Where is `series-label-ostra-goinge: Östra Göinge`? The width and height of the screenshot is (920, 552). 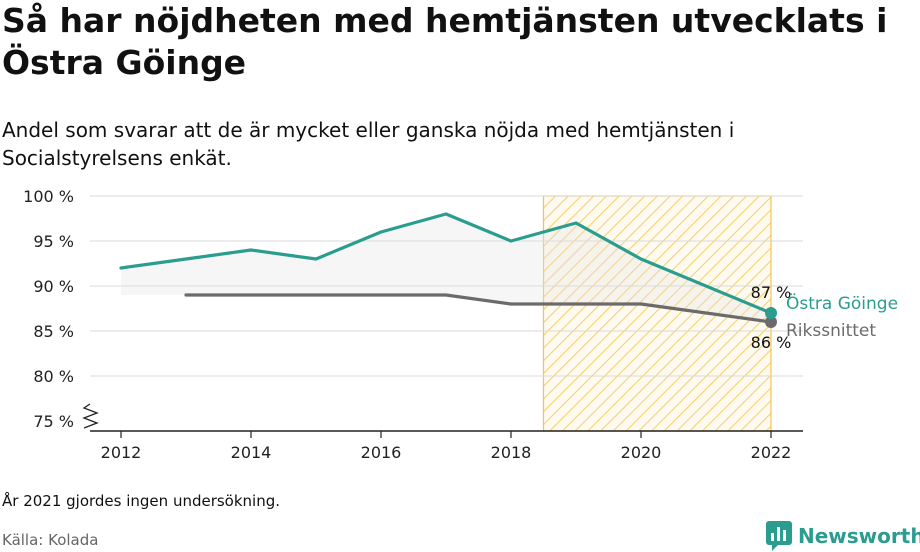 series-label-ostra-goinge: Östra Göinge is located at coordinates (842, 303).